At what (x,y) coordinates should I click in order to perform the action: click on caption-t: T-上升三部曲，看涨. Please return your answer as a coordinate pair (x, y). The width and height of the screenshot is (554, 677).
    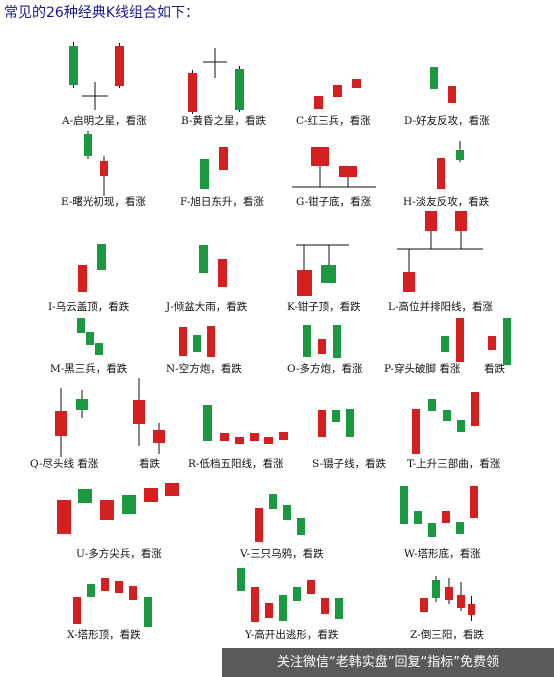
    Looking at the image, I should click on (454, 463).